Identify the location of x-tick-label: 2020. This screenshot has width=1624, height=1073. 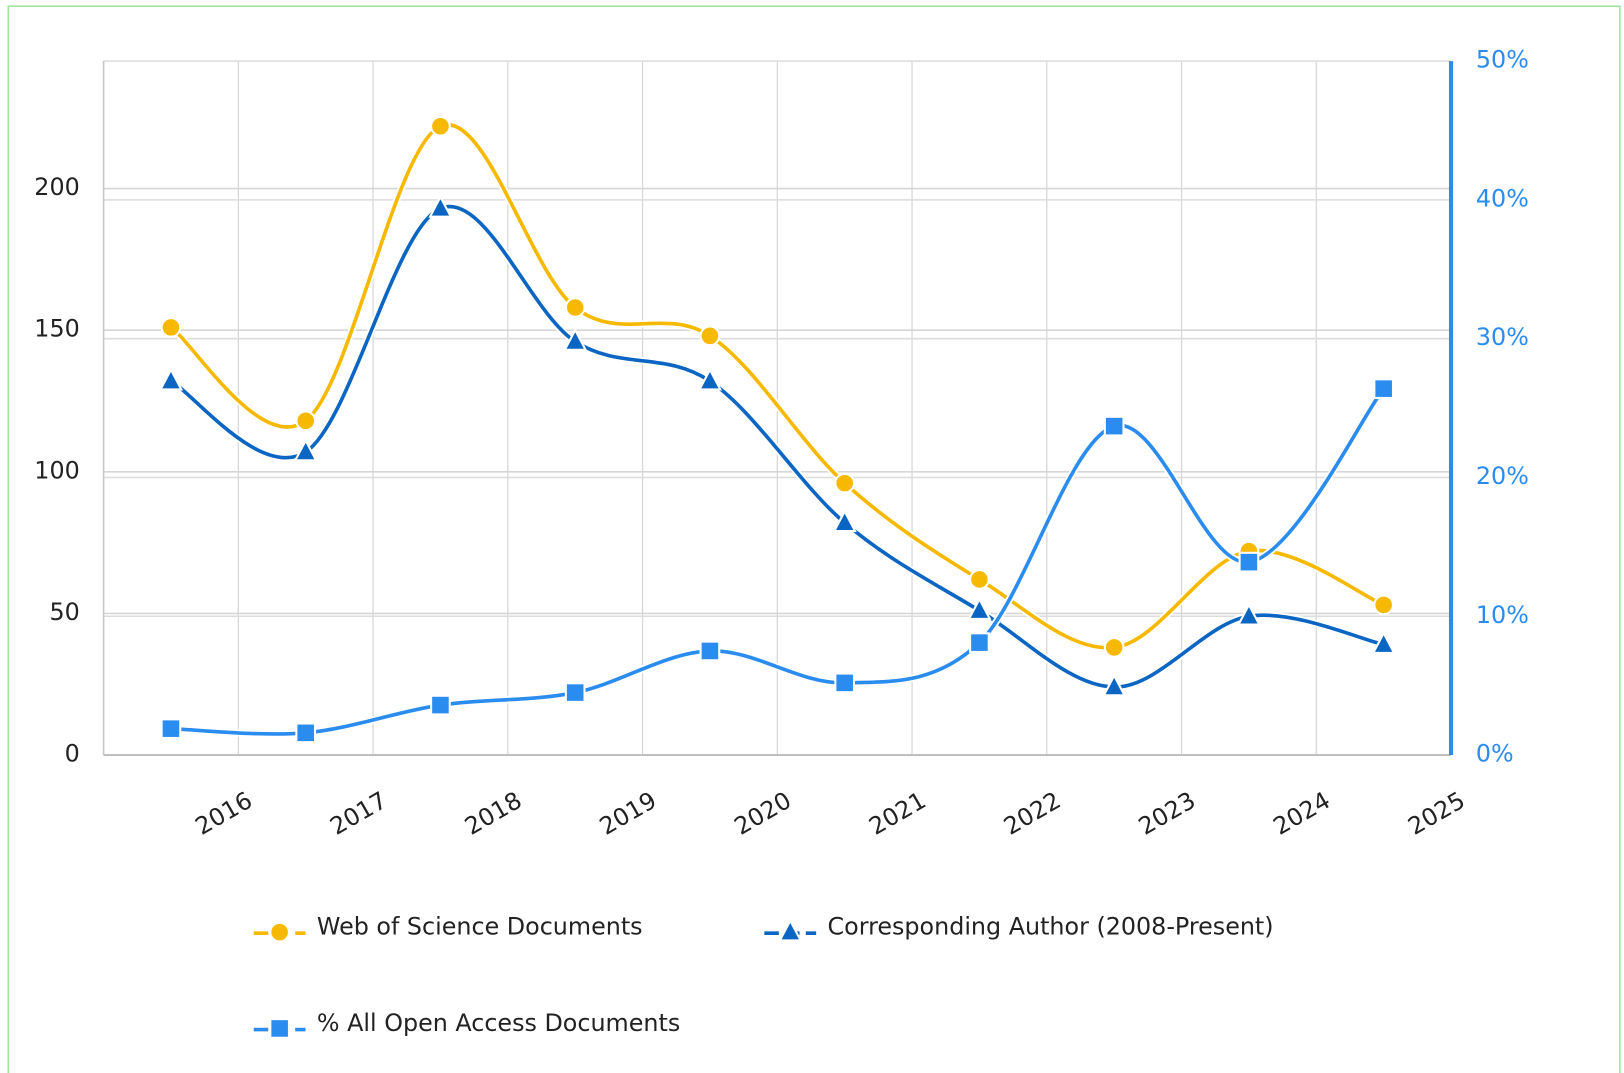
(762, 813).